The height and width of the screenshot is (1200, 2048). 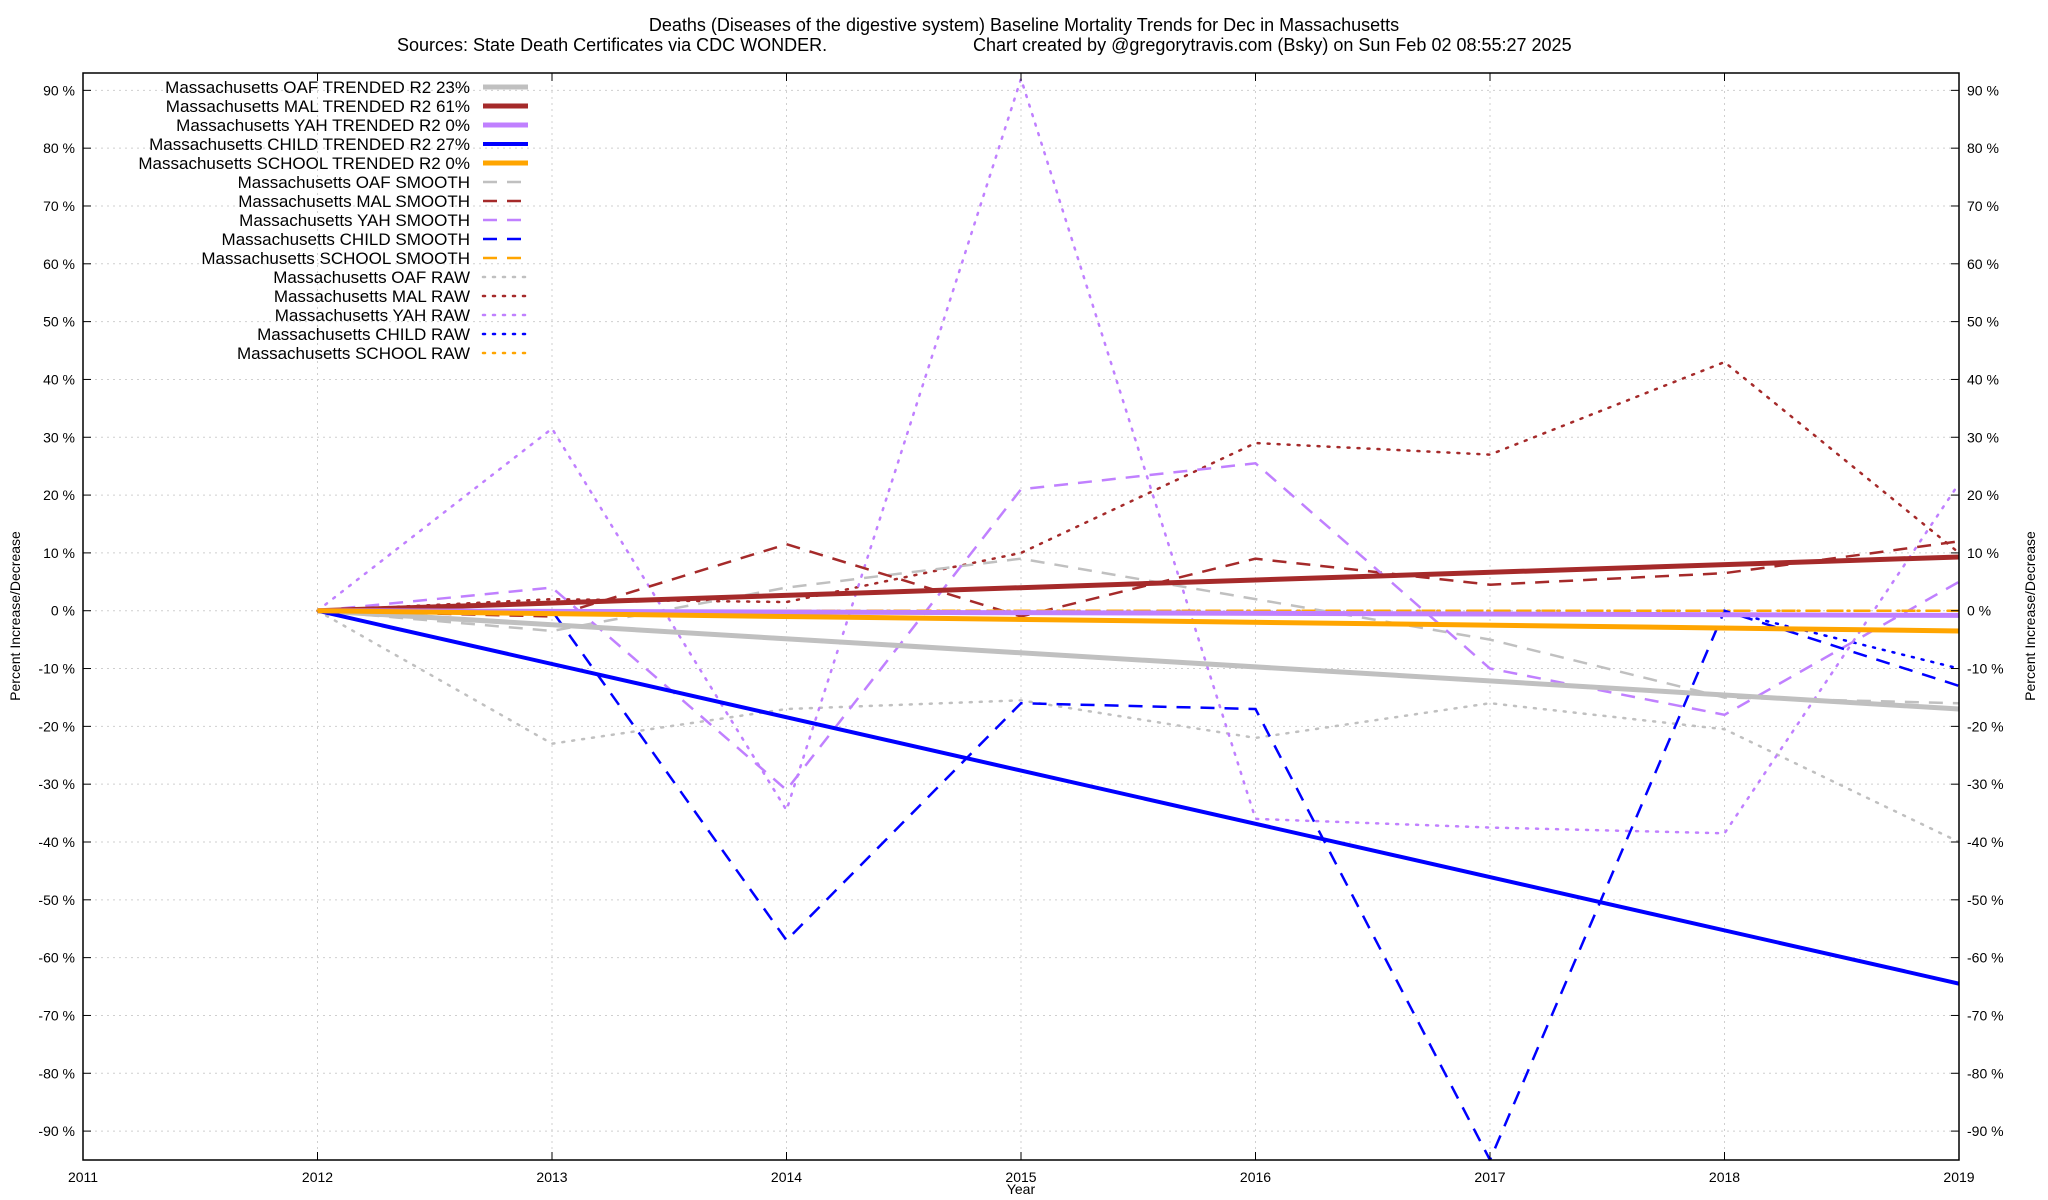 I want to click on y-axis-title-left: Percent Increase/Decrease, so click(x=15, y=616).